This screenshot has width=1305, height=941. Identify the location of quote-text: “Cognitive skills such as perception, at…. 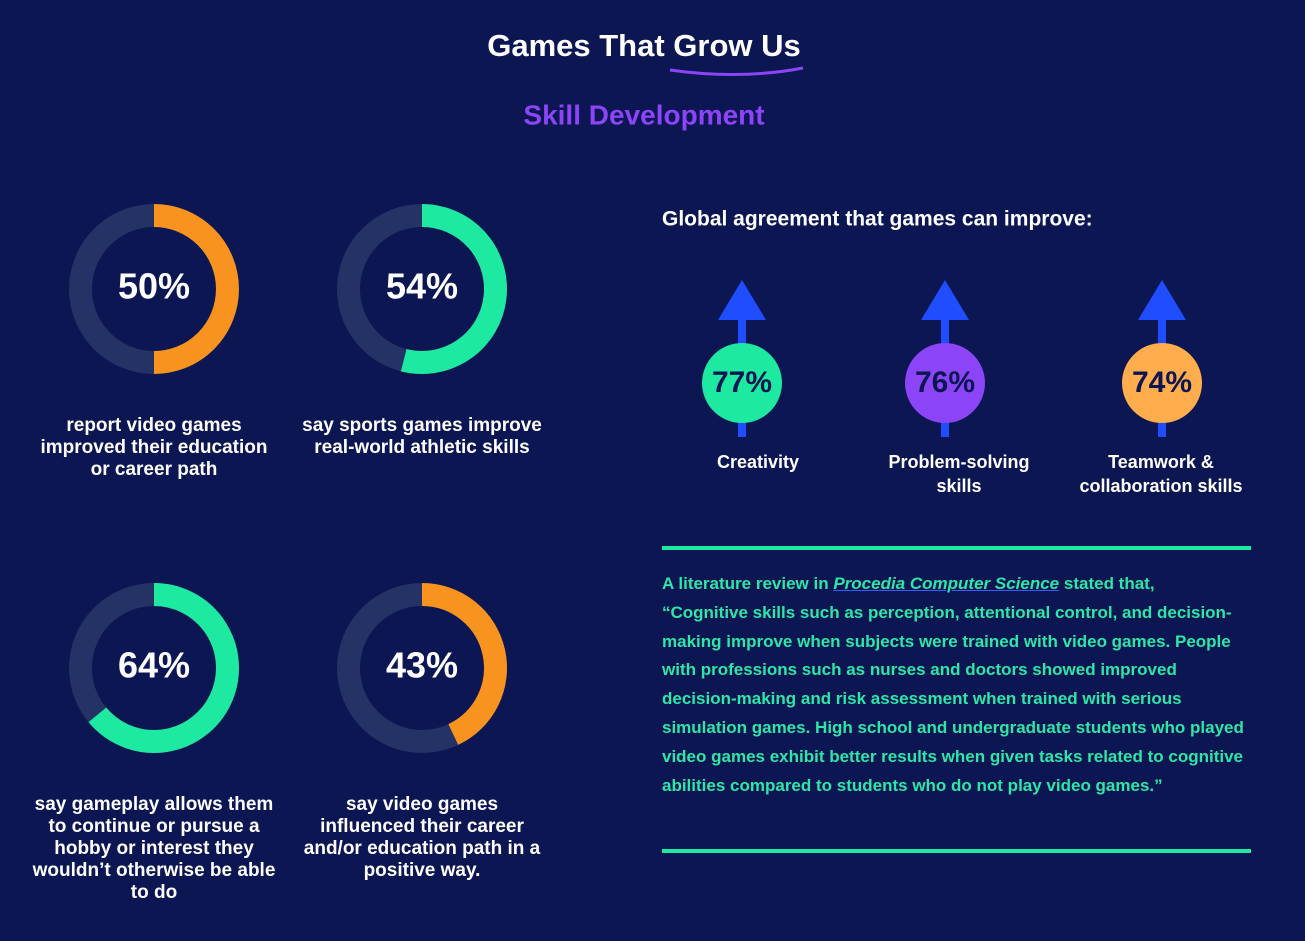
(953, 698).